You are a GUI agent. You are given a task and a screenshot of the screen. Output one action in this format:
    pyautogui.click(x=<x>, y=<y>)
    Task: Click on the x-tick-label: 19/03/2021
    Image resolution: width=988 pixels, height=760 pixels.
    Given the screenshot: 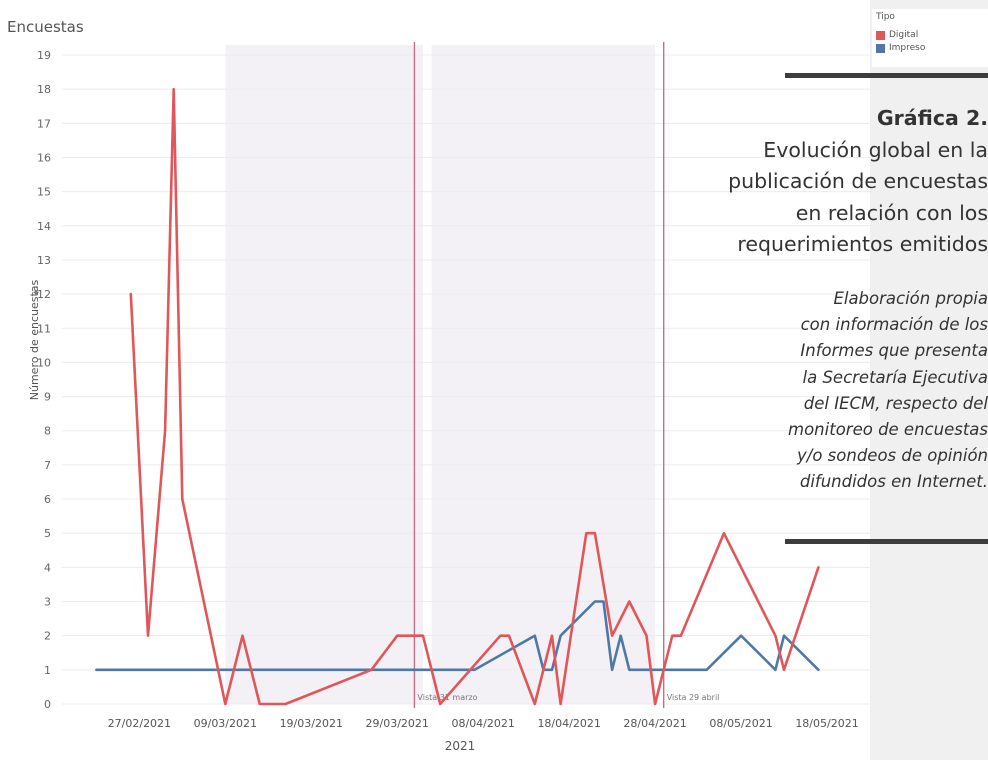 What is the action you would take?
    pyautogui.click(x=311, y=723)
    